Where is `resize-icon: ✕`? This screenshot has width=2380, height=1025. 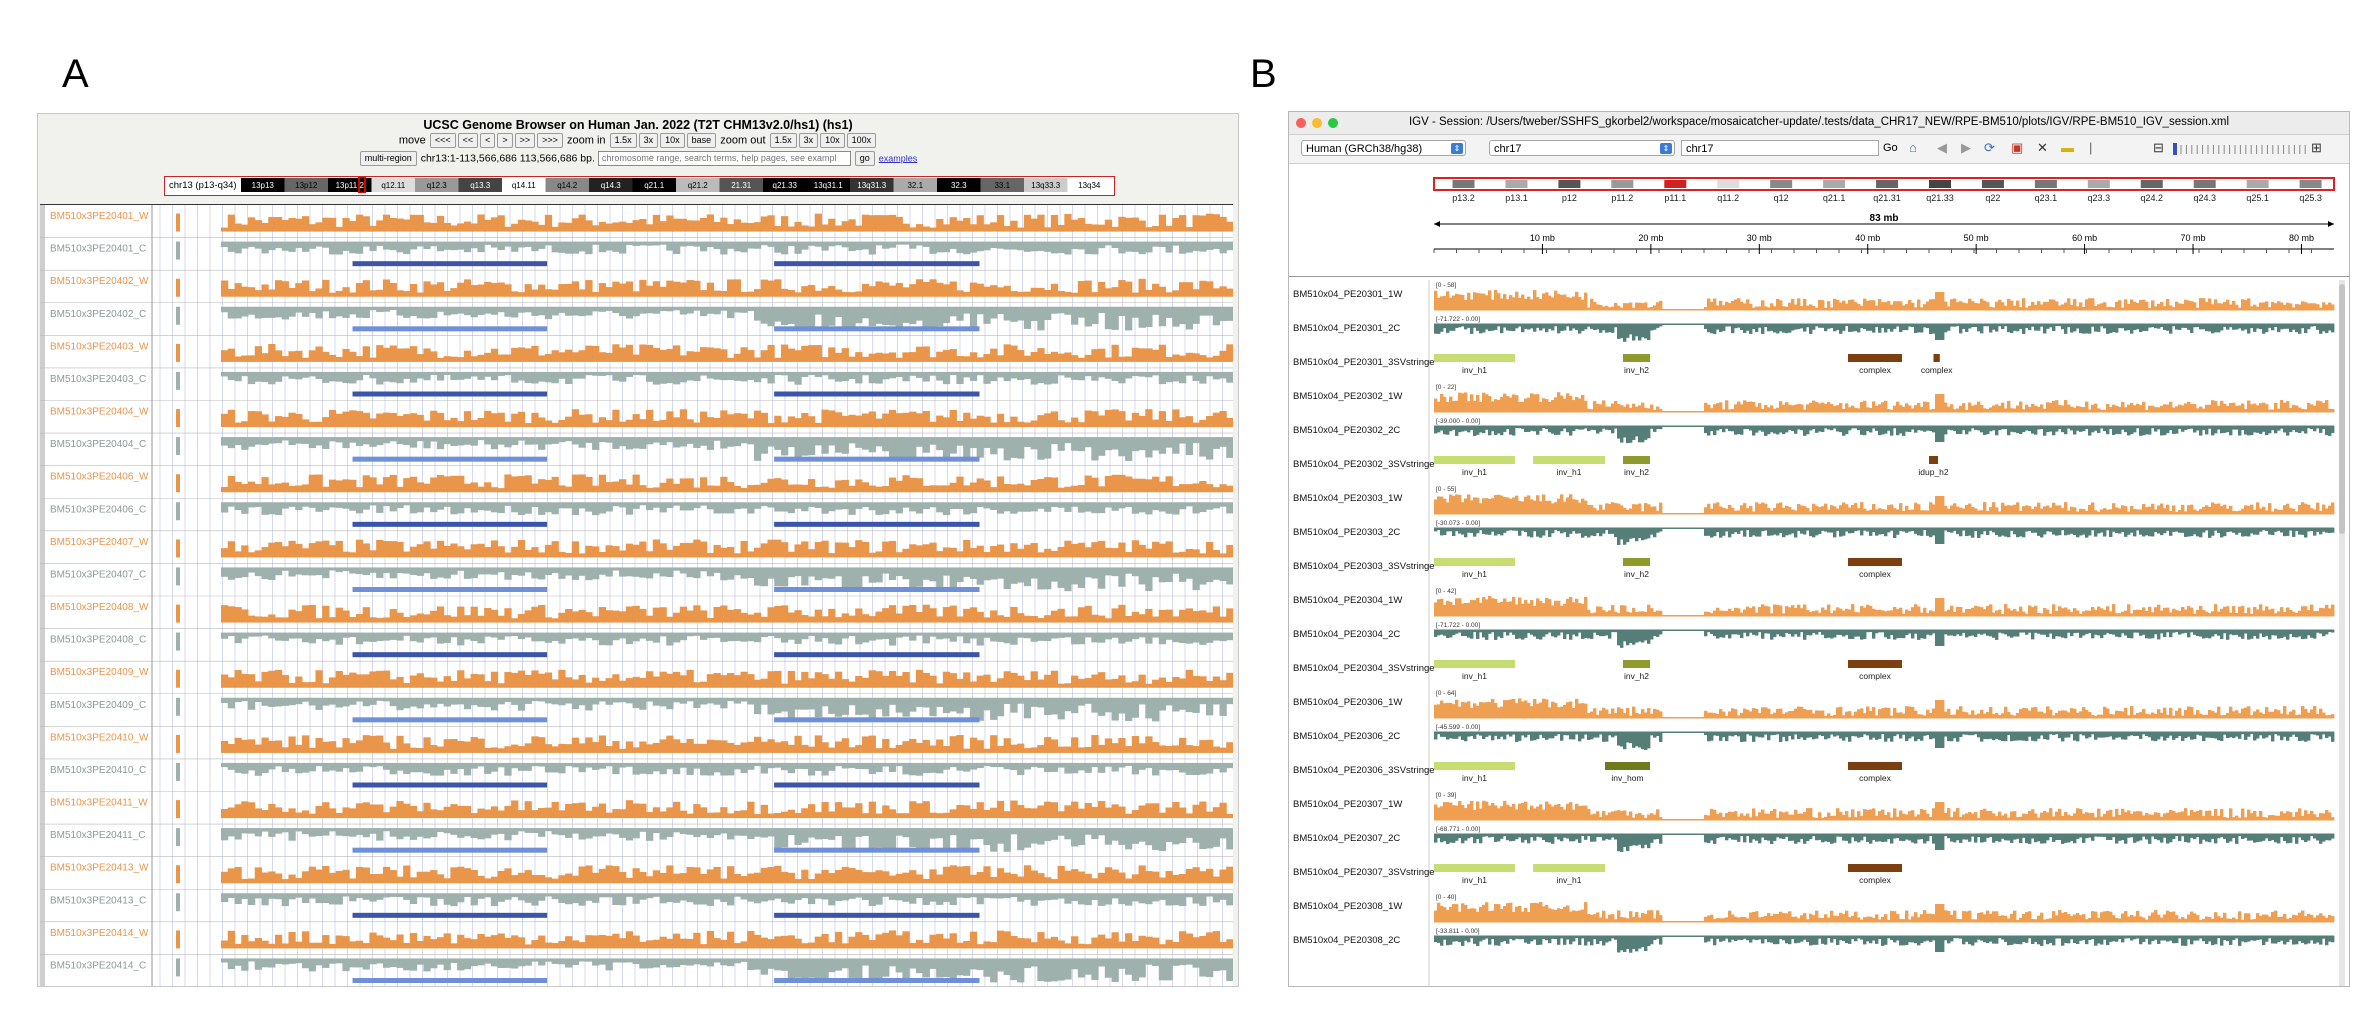 resize-icon: ✕ is located at coordinates (2042, 147).